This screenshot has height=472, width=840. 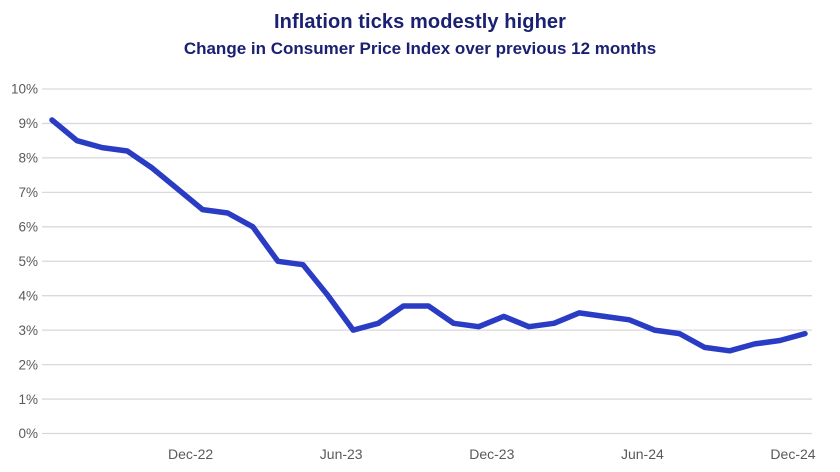 What do you see at coordinates (28, 192) in the screenshot?
I see `y-axis-label: 7%` at bounding box center [28, 192].